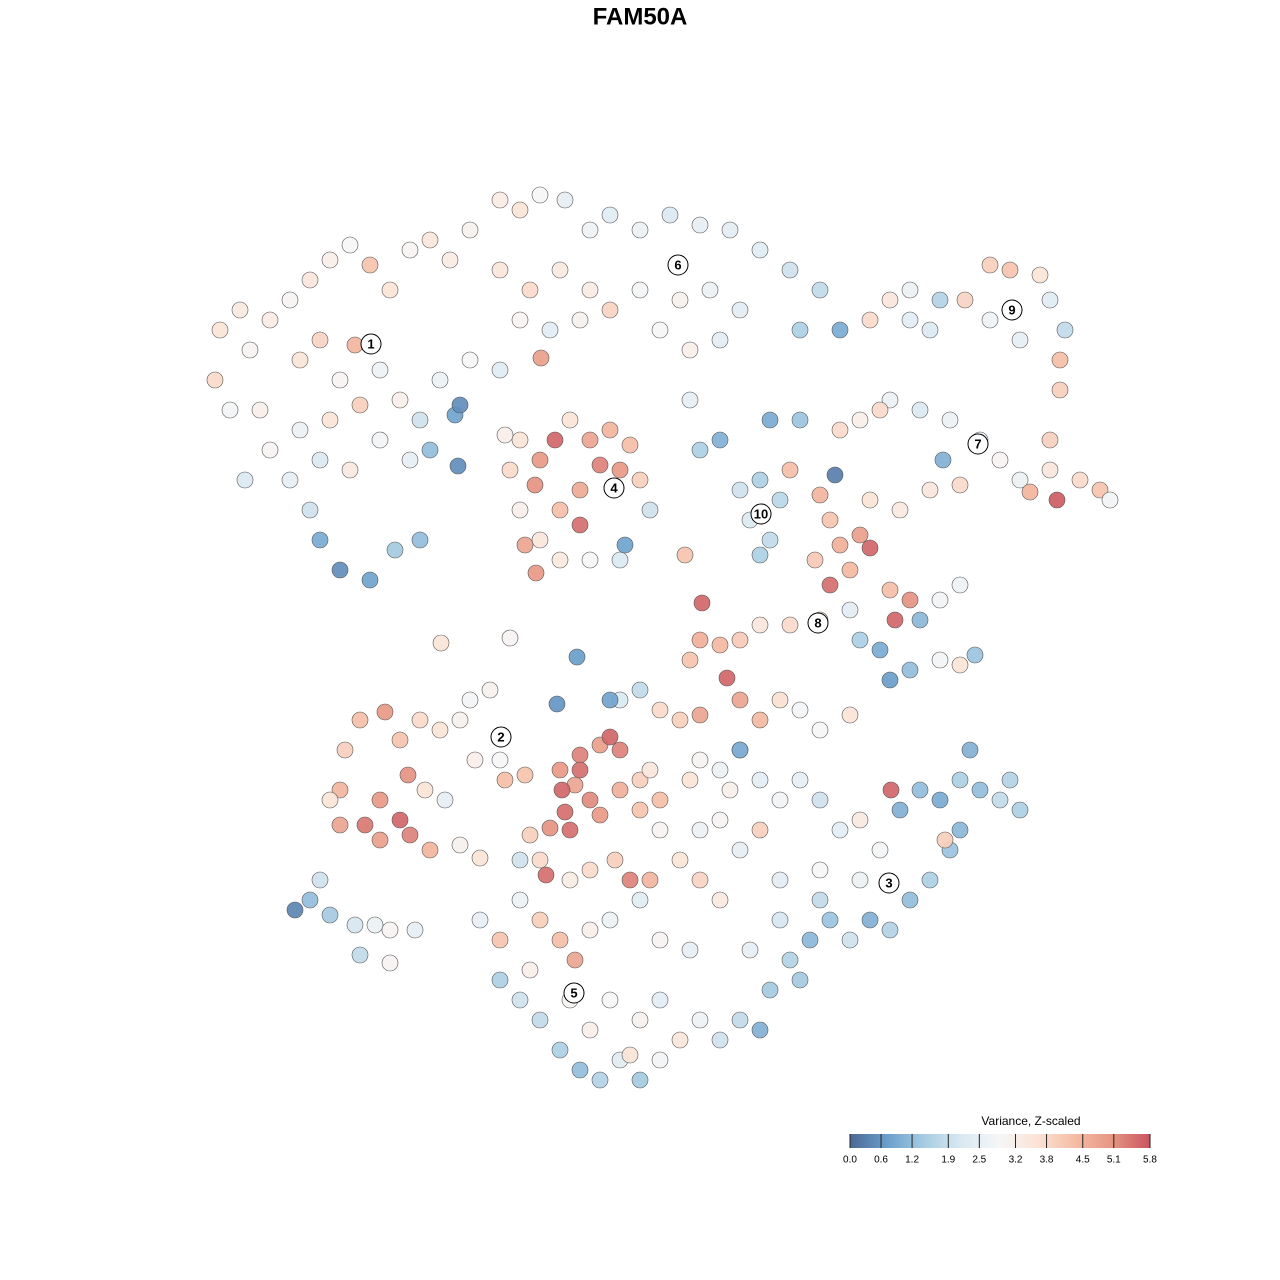 The width and height of the screenshot is (1280, 1280). I want to click on colorbar-tick-label: 1.9, so click(948, 1160).